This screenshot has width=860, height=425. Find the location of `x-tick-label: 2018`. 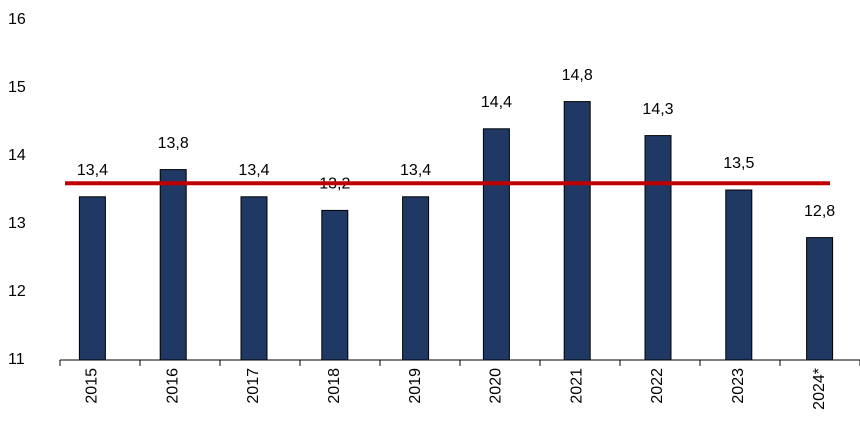

x-tick-label: 2018 is located at coordinates (334, 386).